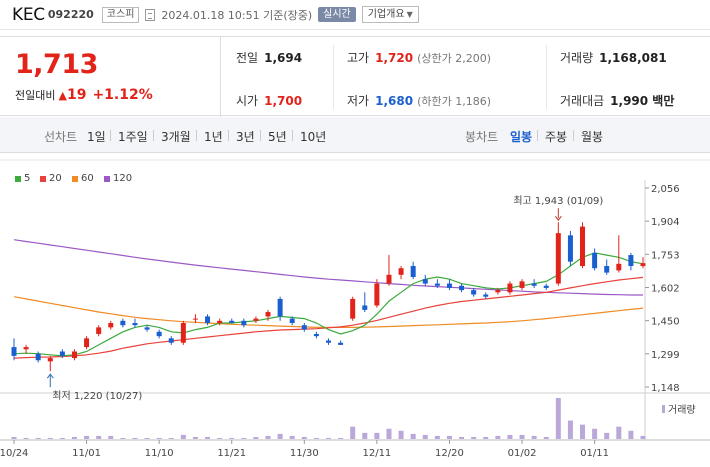  What do you see at coordinates (665, 388) in the screenshot?
I see `y-tick-label: 1,148` at bounding box center [665, 388].